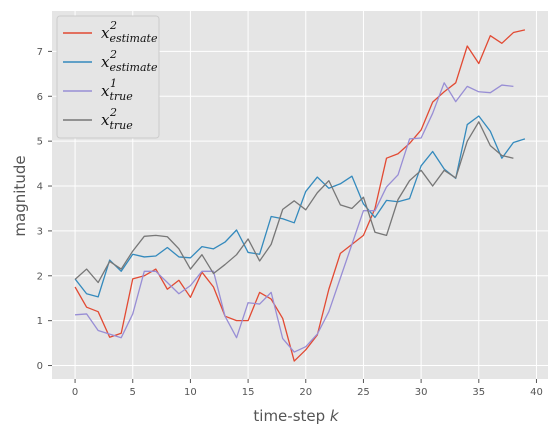 The image size is (555, 436). Describe the element at coordinates (113, 83) in the screenshot. I see `legend-label-sup: 1` at that location.